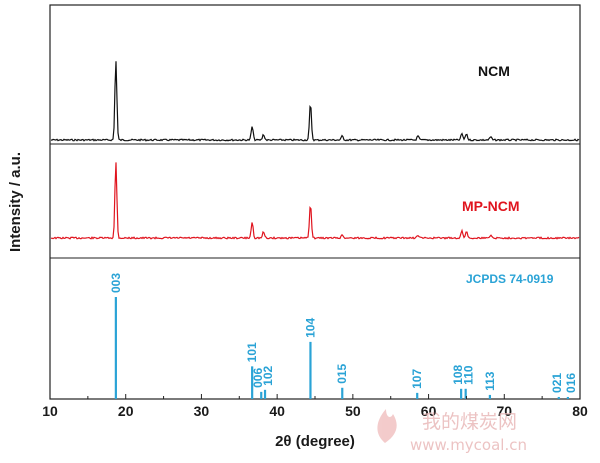 Image resolution: width=600 pixels, height=463 pixels. What do you see at coordinates (116, 283) in the screenshot?
I see `reference-label-003: 003` at bounding box center [116, 283].